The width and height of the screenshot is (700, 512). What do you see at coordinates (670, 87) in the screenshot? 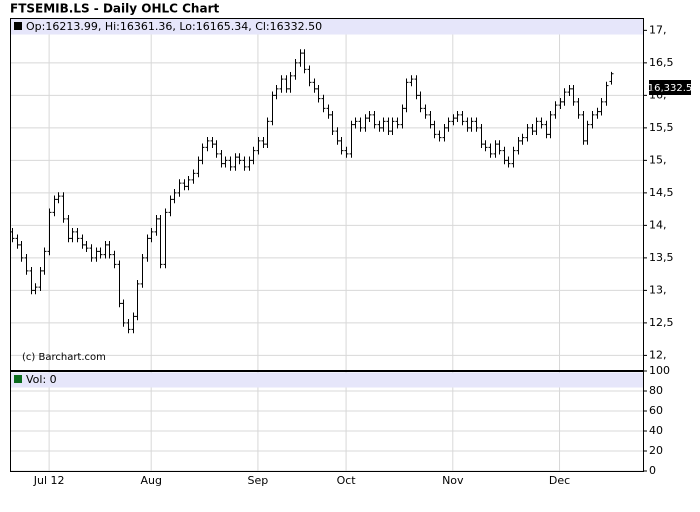
I see `last-price-box` at bounding box center [670, 87].